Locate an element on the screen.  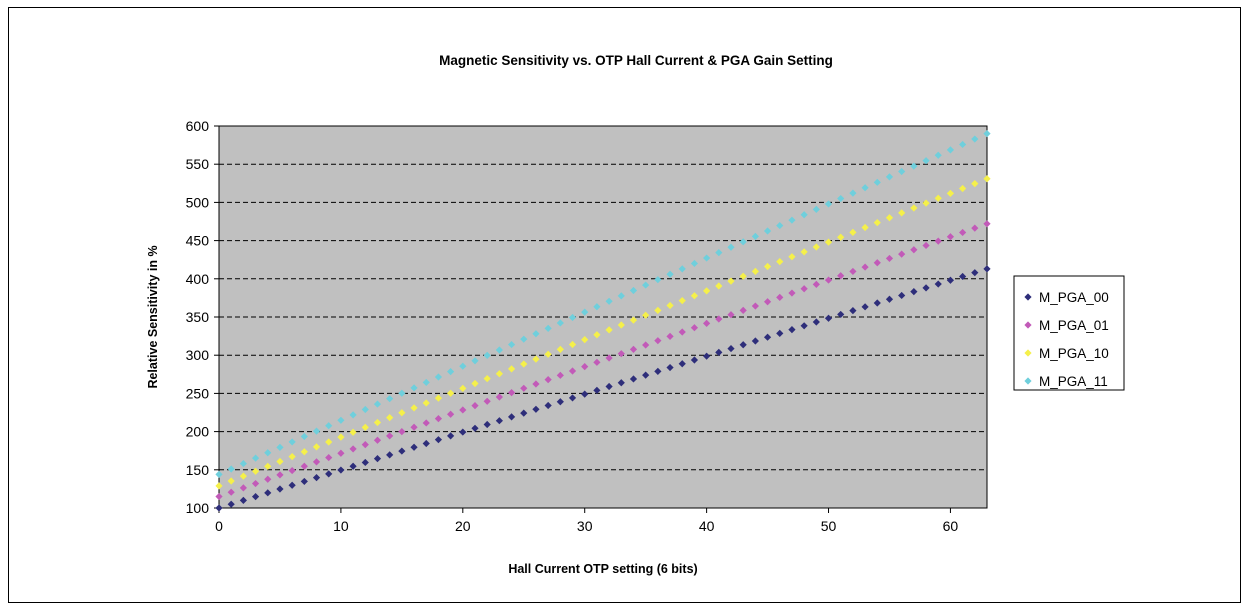
y-tick-label: 150 is located at coordinates (198, 470).